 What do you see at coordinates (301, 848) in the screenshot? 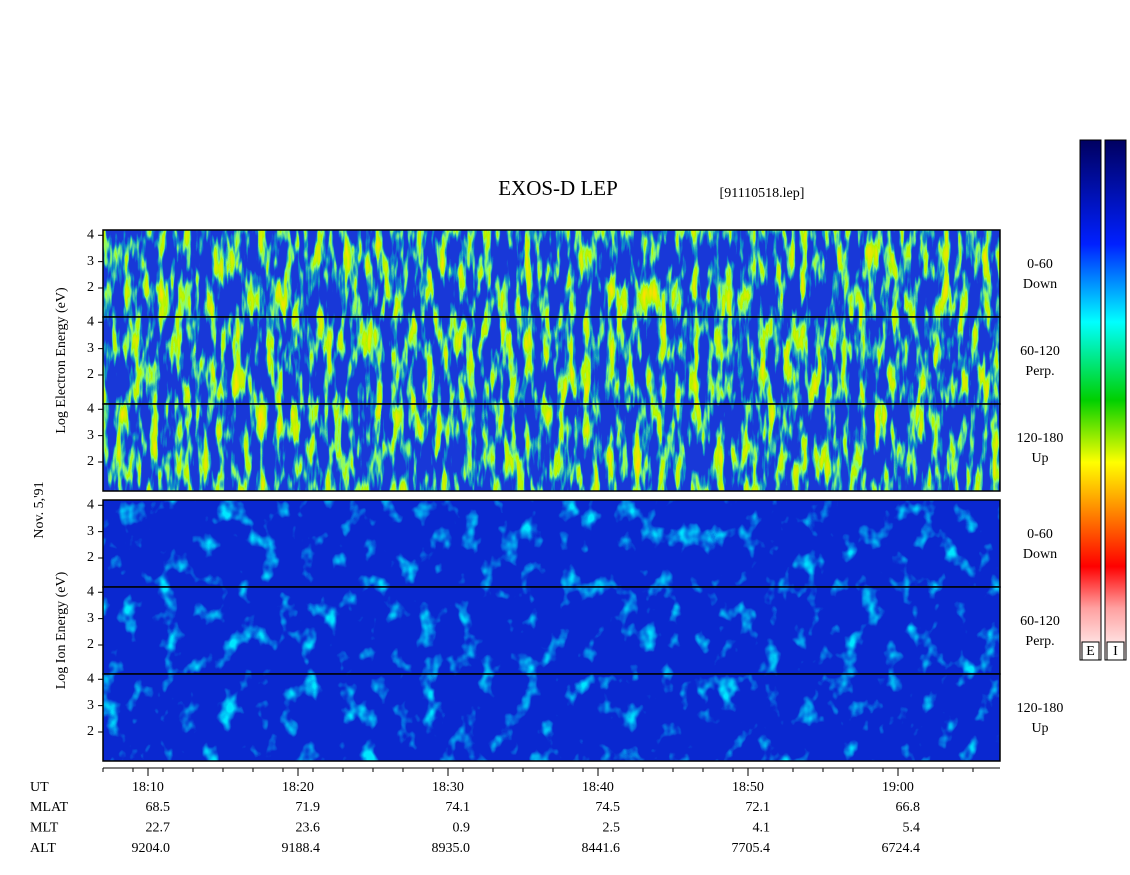
I see `orbit-value: 9188.4` at bounding box center [301, 848].